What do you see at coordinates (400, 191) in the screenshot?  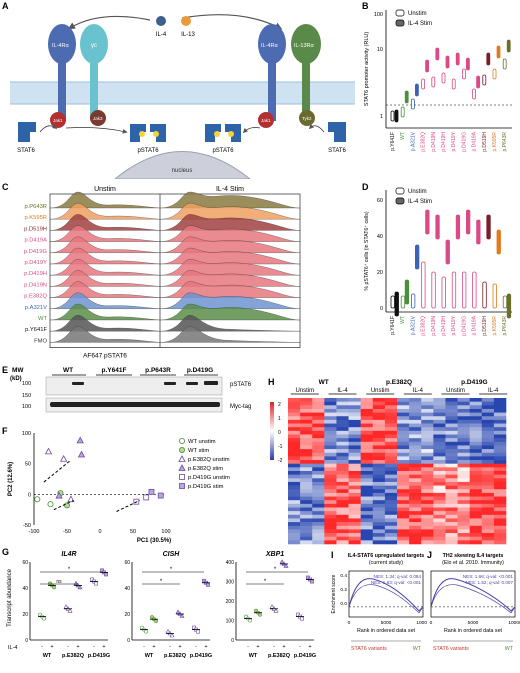 I see `d-legend-swatch-unstim` at bounding box center [400, 191].